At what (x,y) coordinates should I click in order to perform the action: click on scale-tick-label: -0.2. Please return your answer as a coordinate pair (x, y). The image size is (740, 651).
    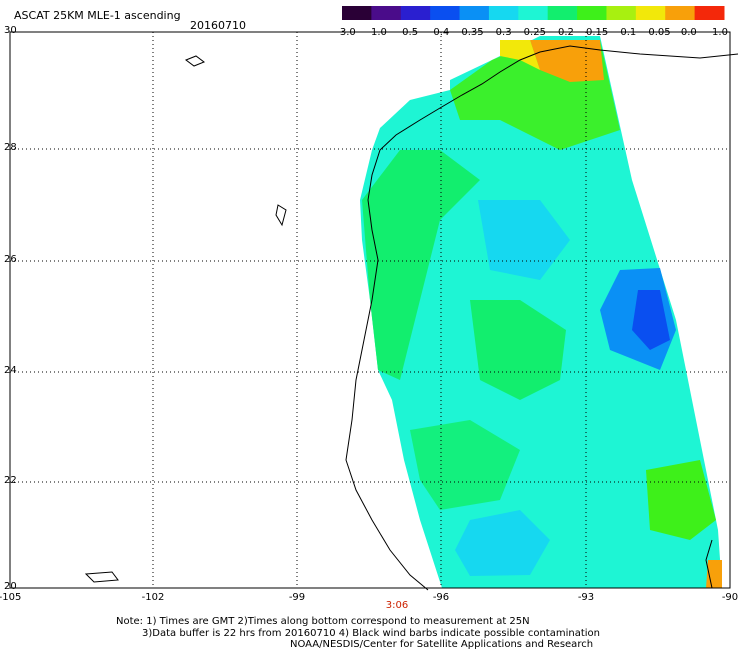
    Looking at the image, I should click on (564, 32).